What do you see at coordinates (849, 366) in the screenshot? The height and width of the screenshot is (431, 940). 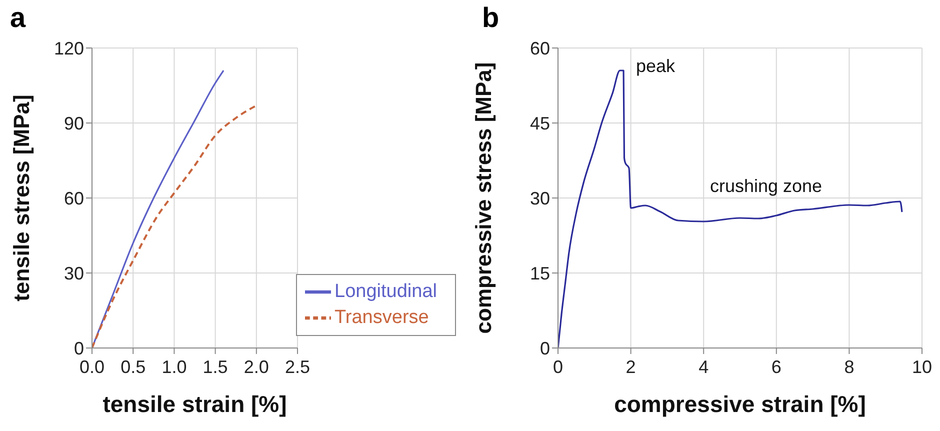 I see `x-tick-label: 8` at bounding box center [849, 366].